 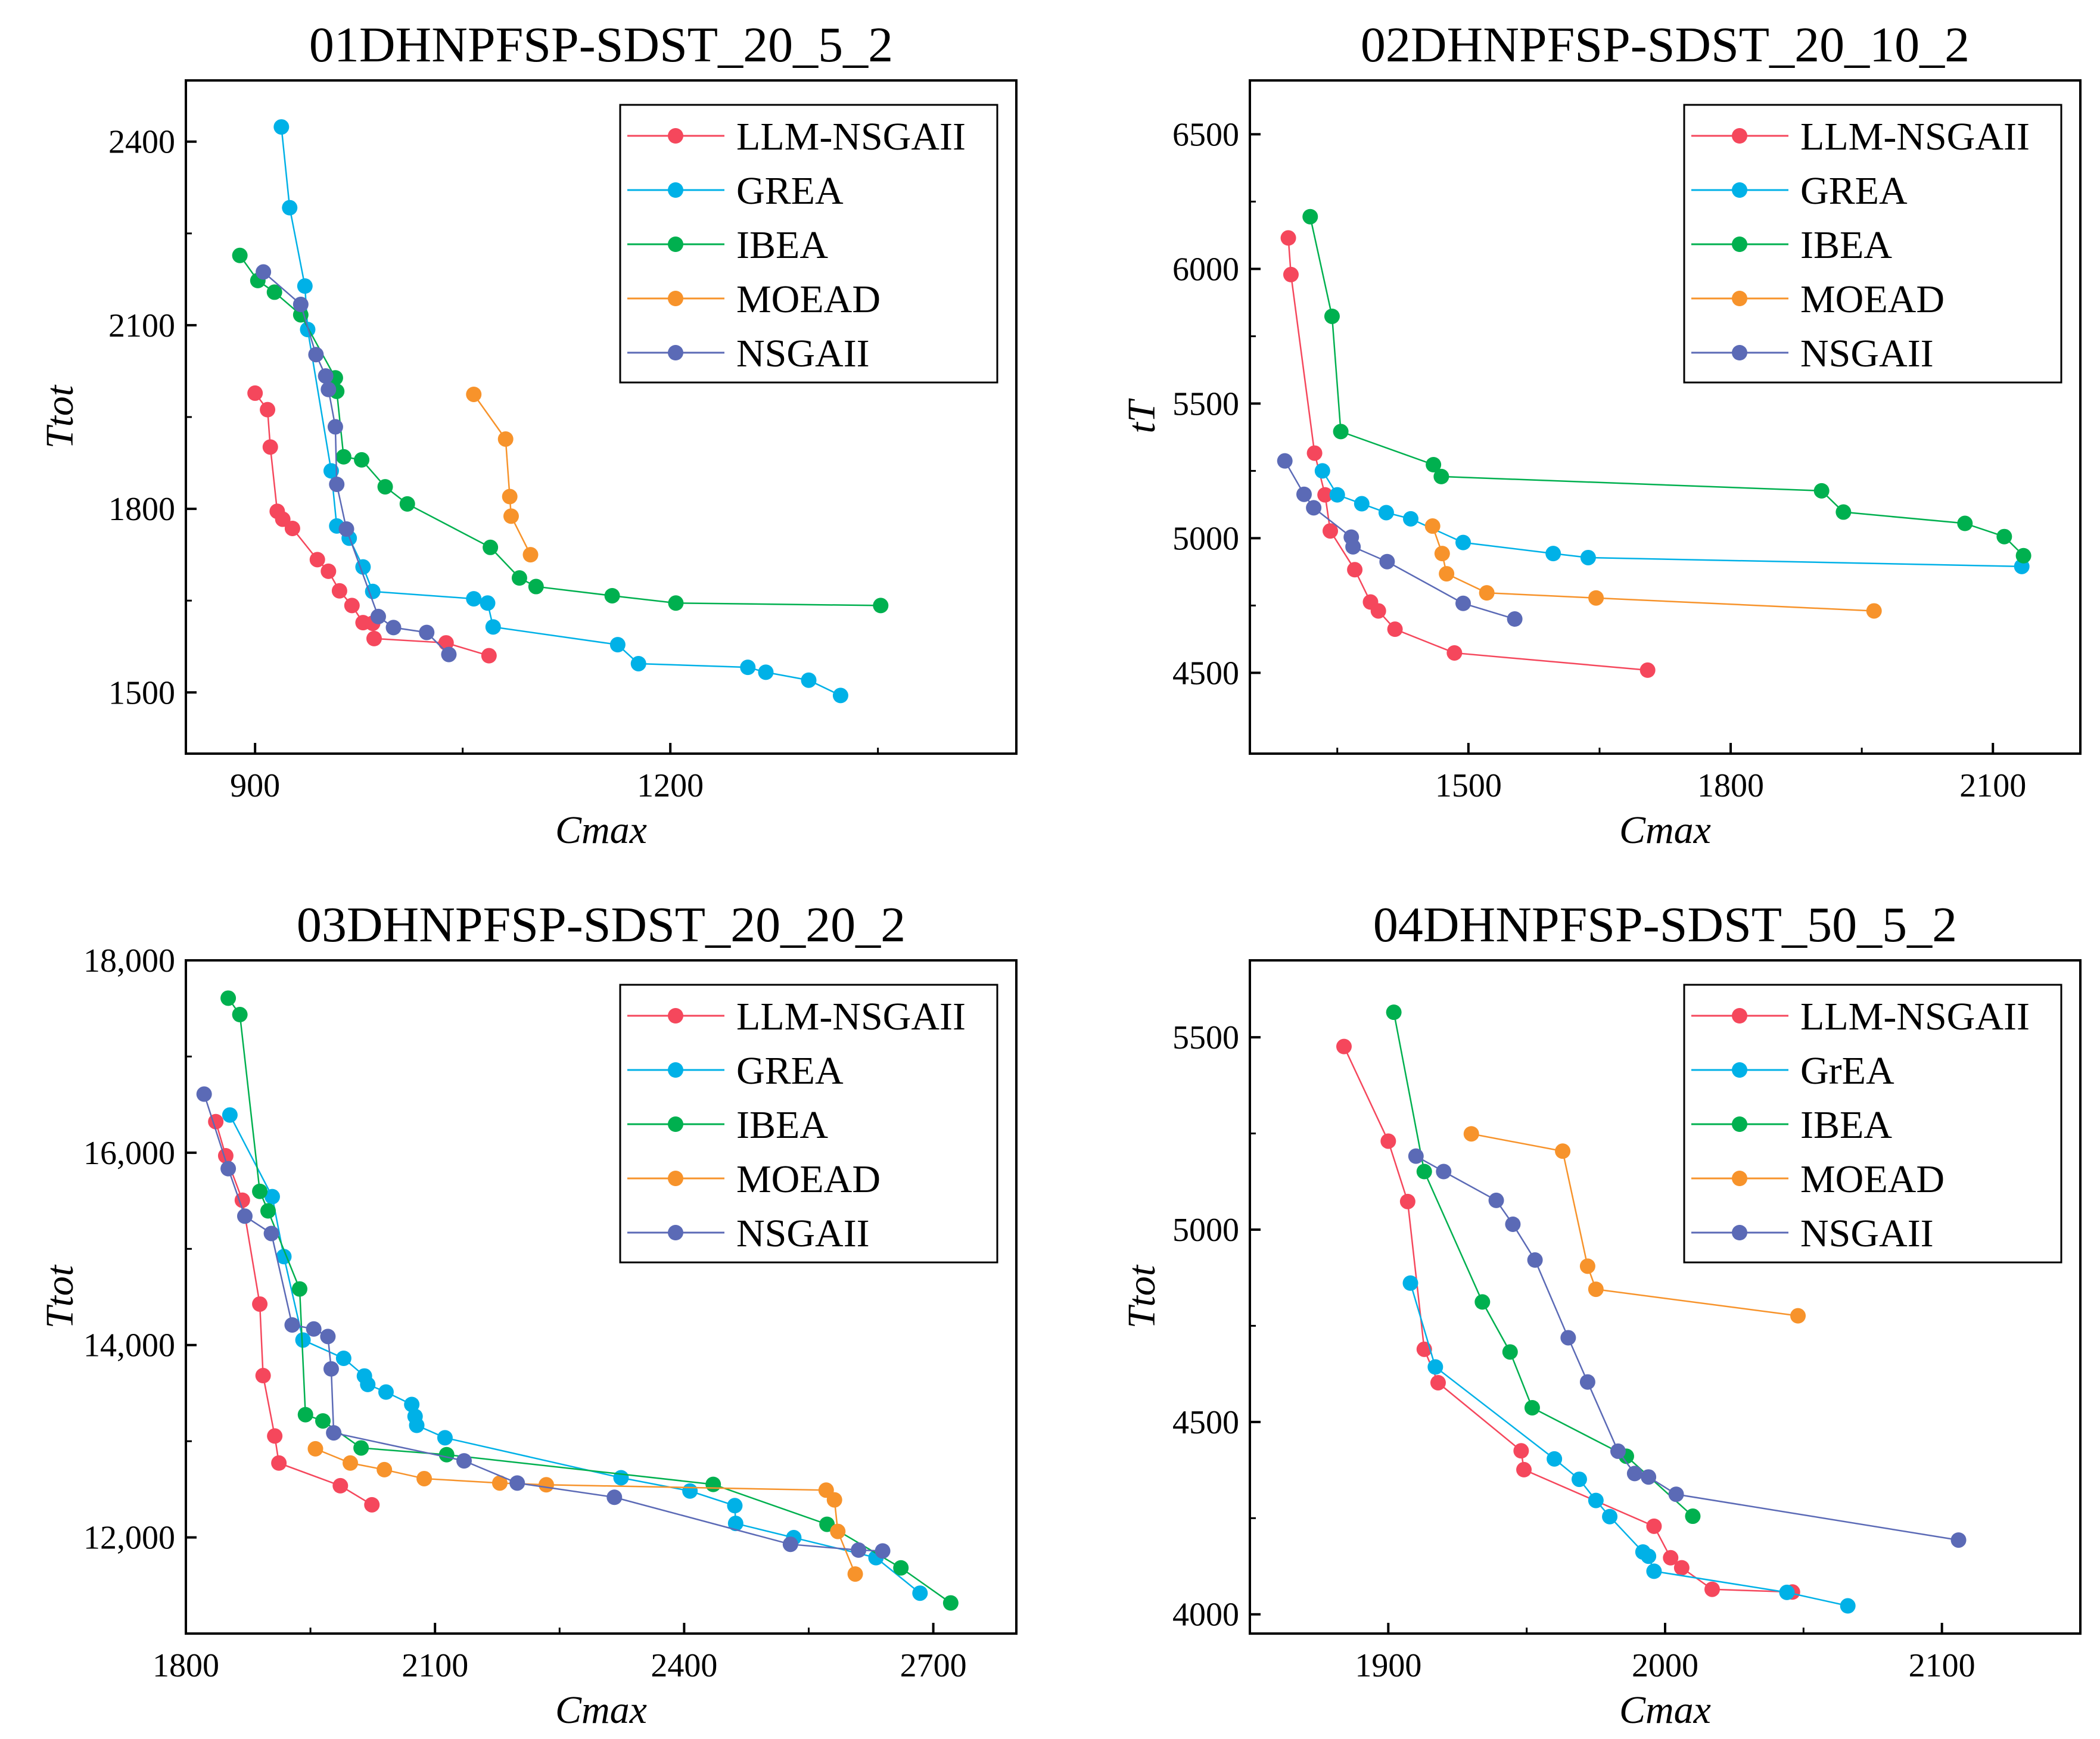 I want to click on legend-item: GrEA, so click(x=1792, y=1071).